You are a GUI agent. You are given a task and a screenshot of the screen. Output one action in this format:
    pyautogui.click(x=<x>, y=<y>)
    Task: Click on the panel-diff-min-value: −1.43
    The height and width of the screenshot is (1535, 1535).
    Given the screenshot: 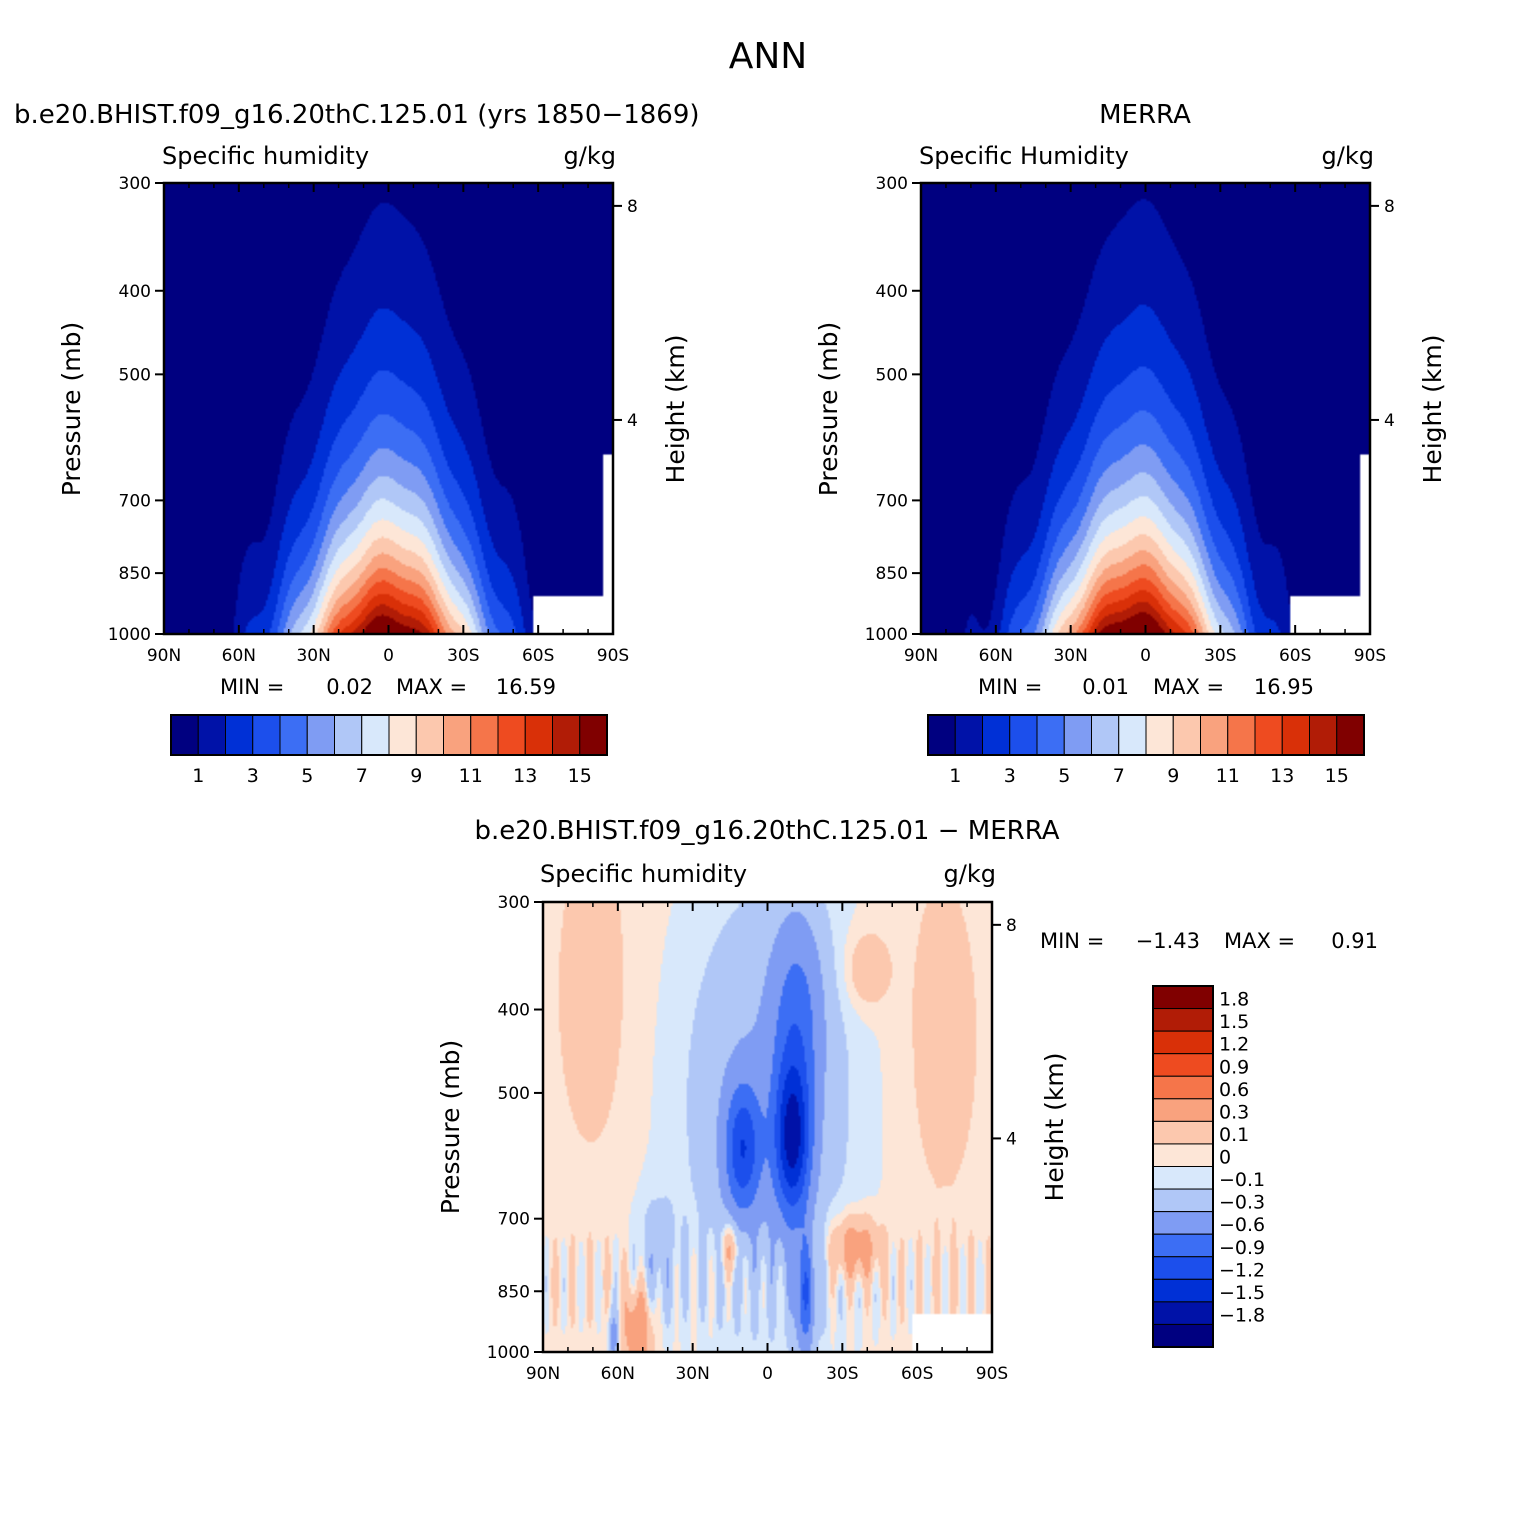 What is the action you would take?
    pyautogui.click(x=1168, y=941)
    